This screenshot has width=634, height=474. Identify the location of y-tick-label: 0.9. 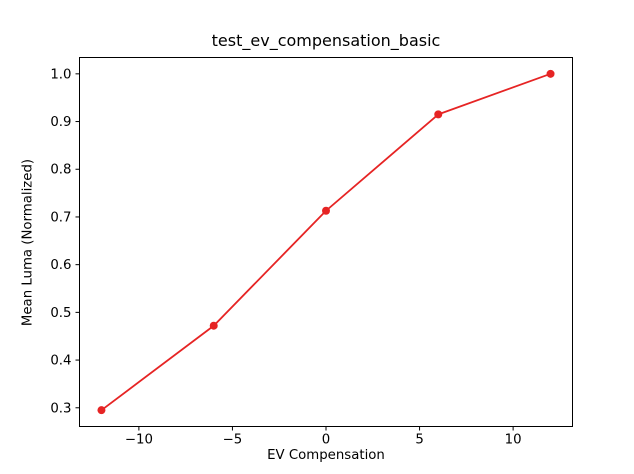
(60, 122).